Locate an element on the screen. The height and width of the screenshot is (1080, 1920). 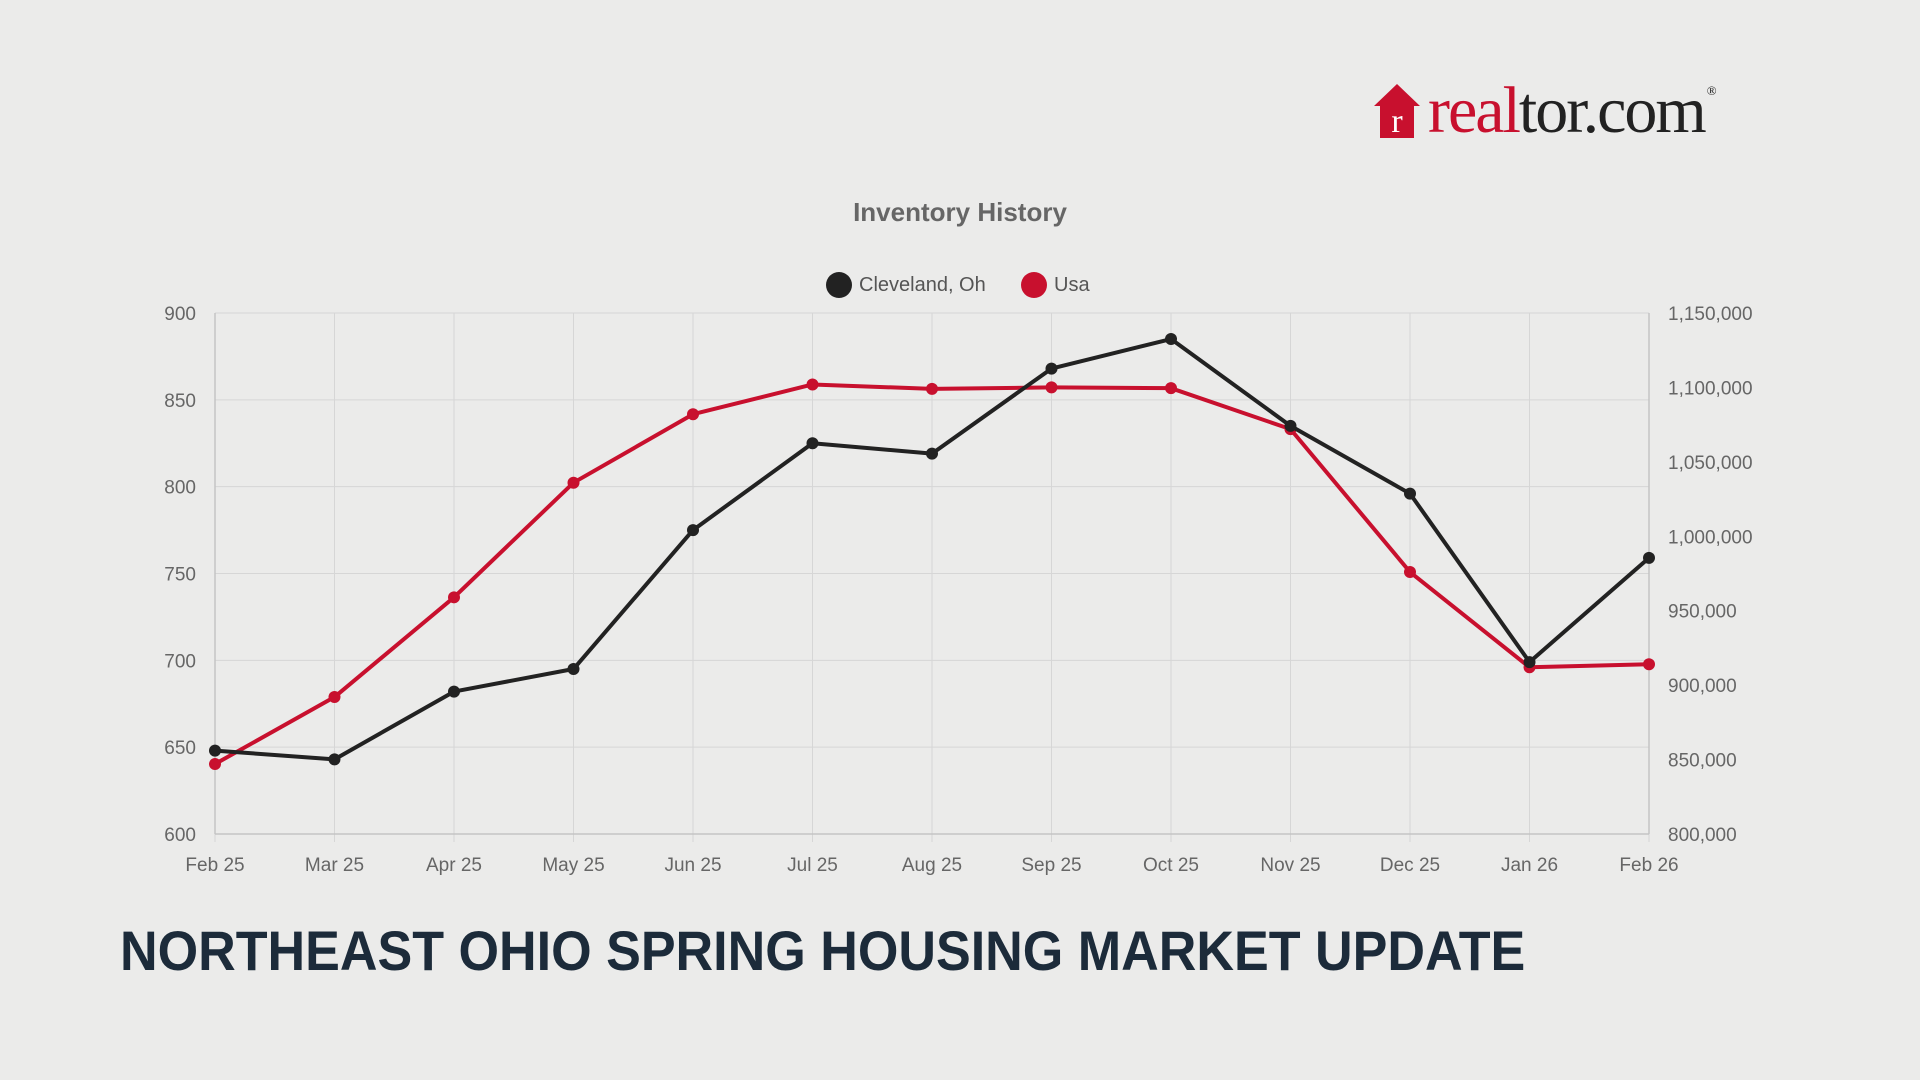
y-left-tick-label: 700 is located at coordinates (180, 661).